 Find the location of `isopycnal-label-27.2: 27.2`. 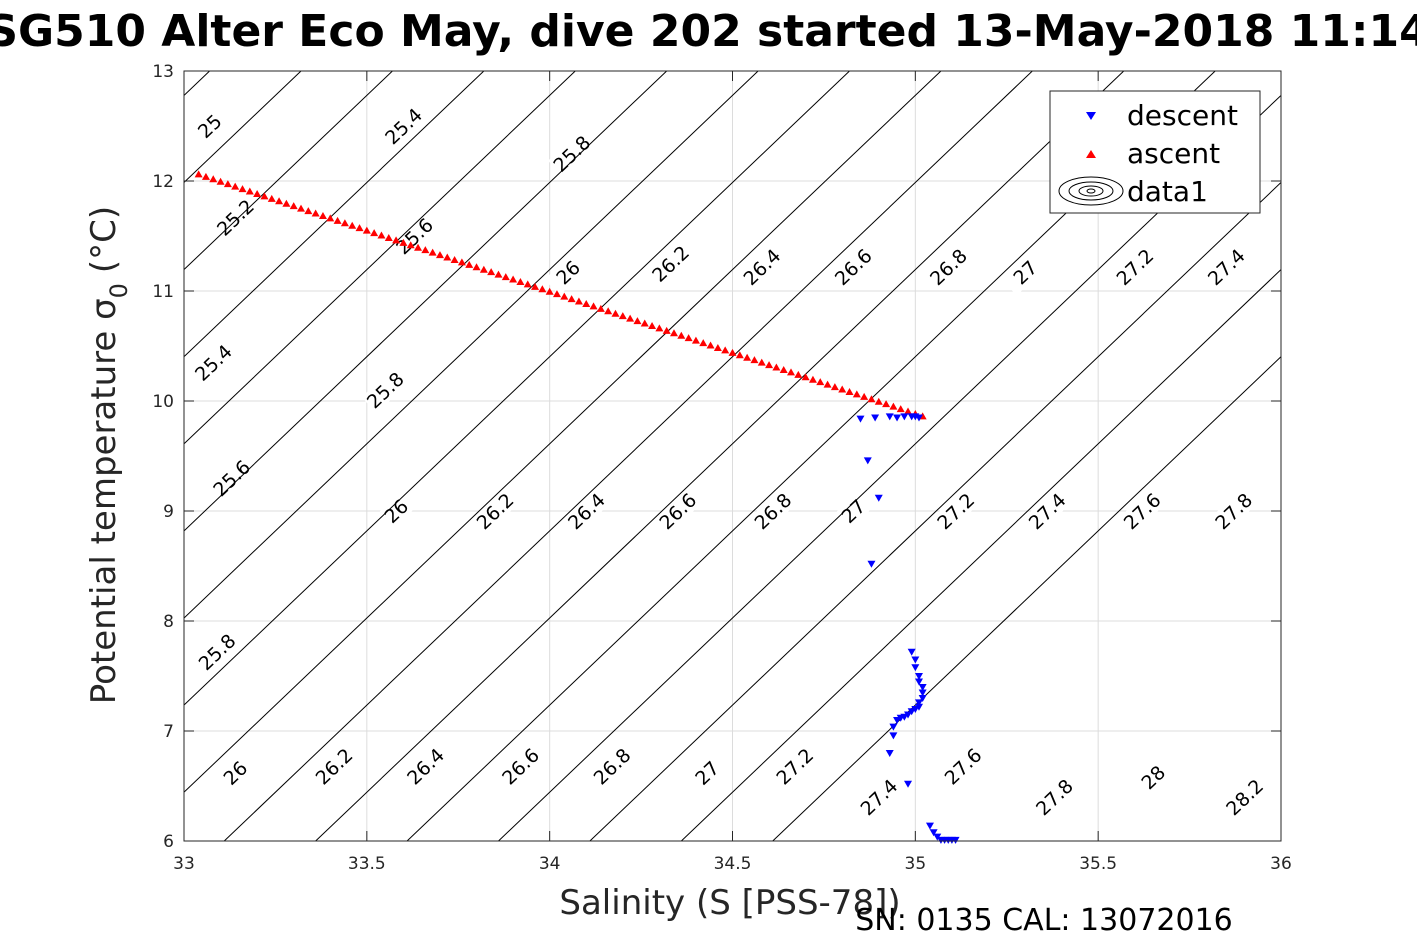

isopycnal-label-27.2: 27.2 is located at coordinates (795, 766).